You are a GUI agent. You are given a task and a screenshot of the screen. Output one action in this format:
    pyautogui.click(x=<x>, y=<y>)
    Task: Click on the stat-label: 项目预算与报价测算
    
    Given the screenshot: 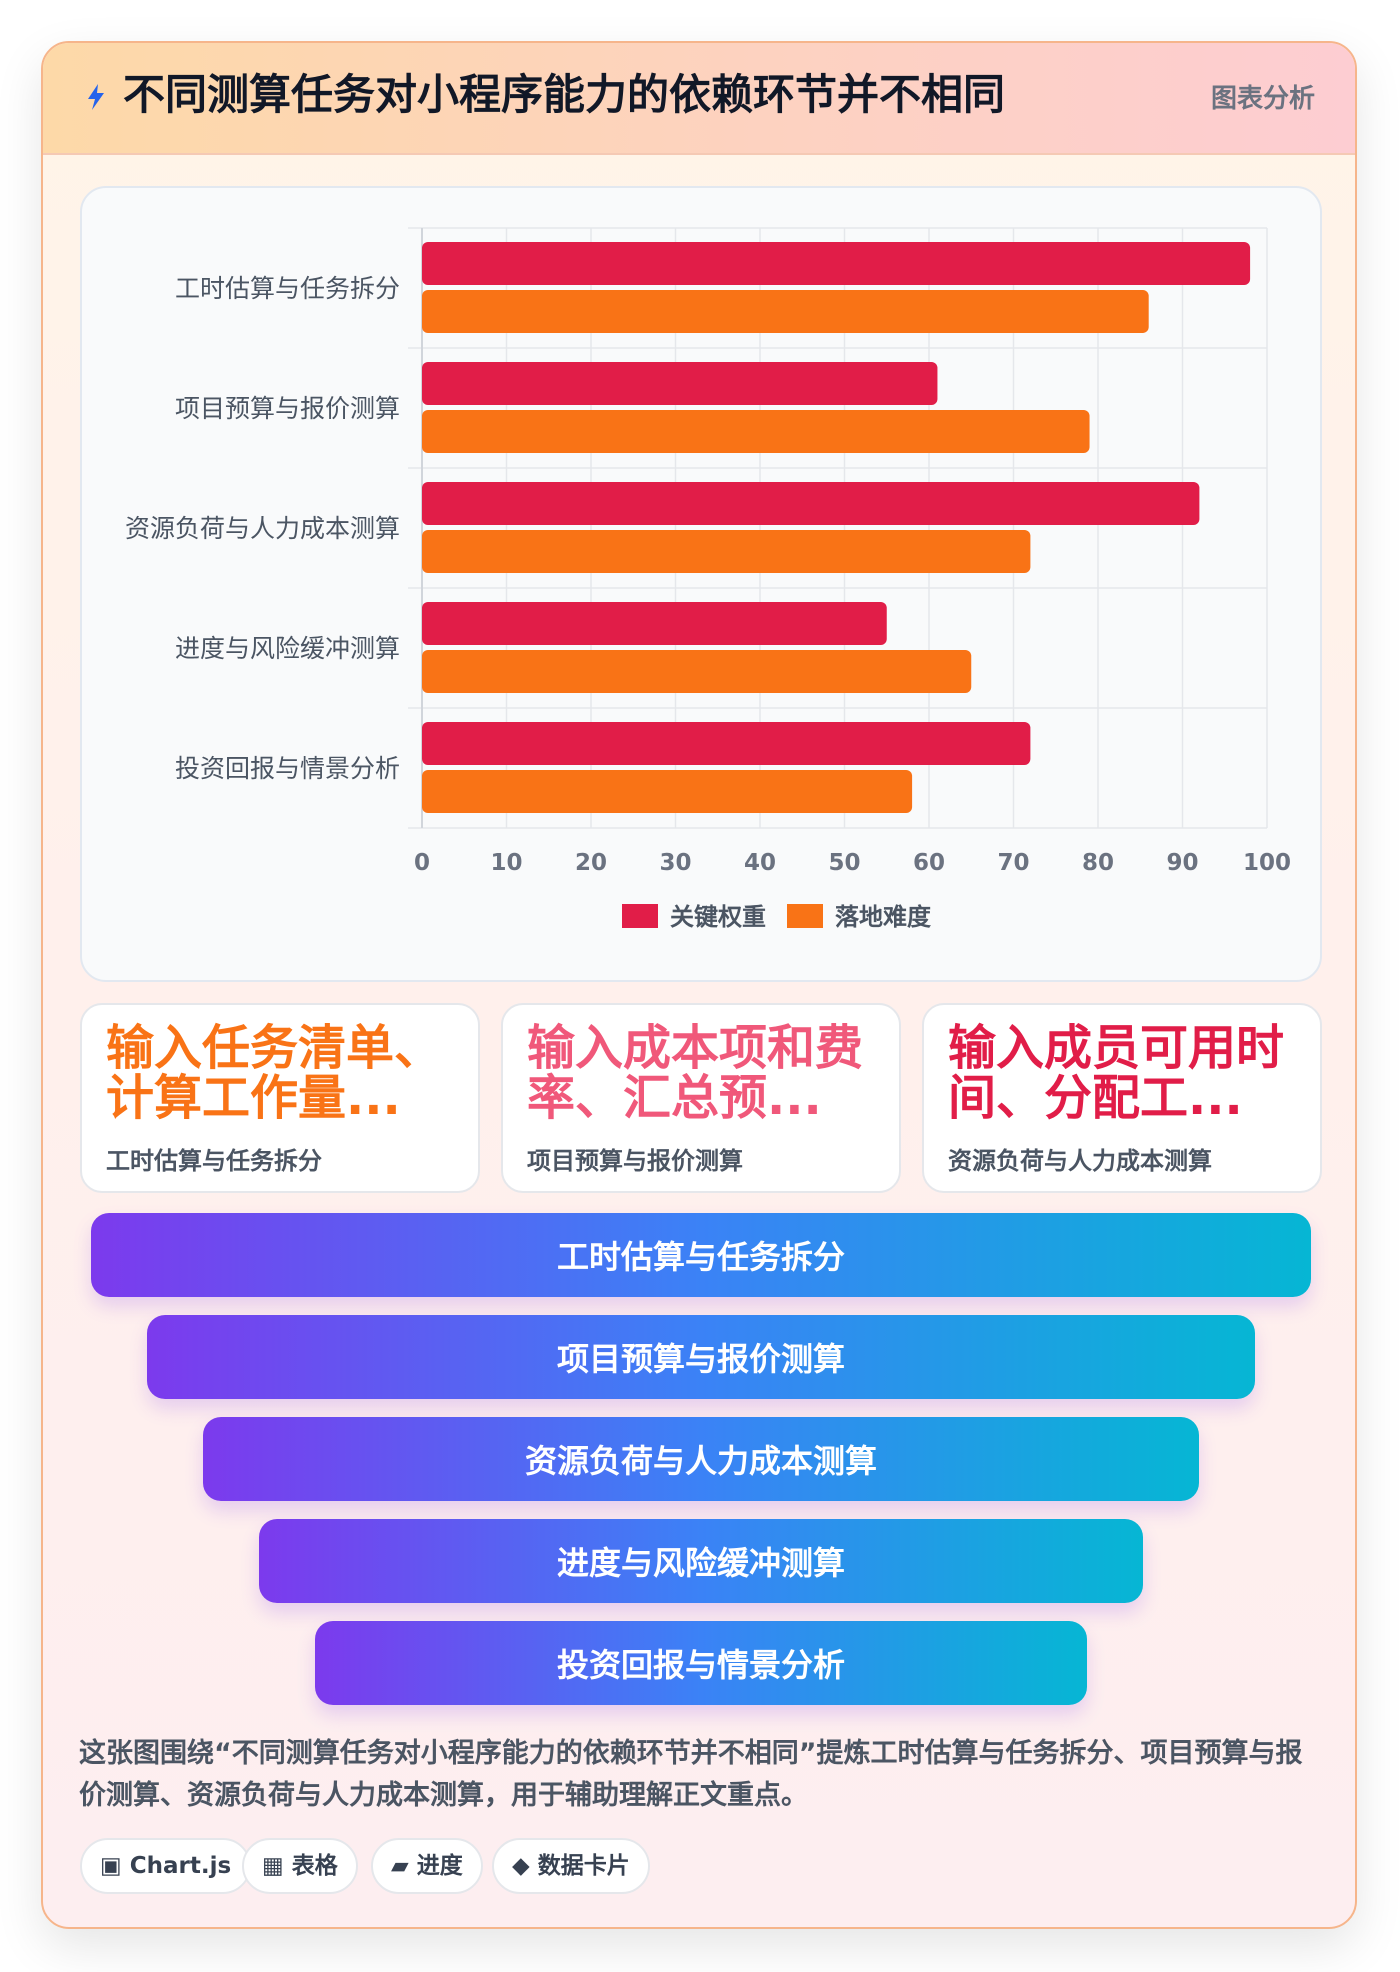 What is the action you would take?
    pyautogui.click(x=635, y=1161)
    